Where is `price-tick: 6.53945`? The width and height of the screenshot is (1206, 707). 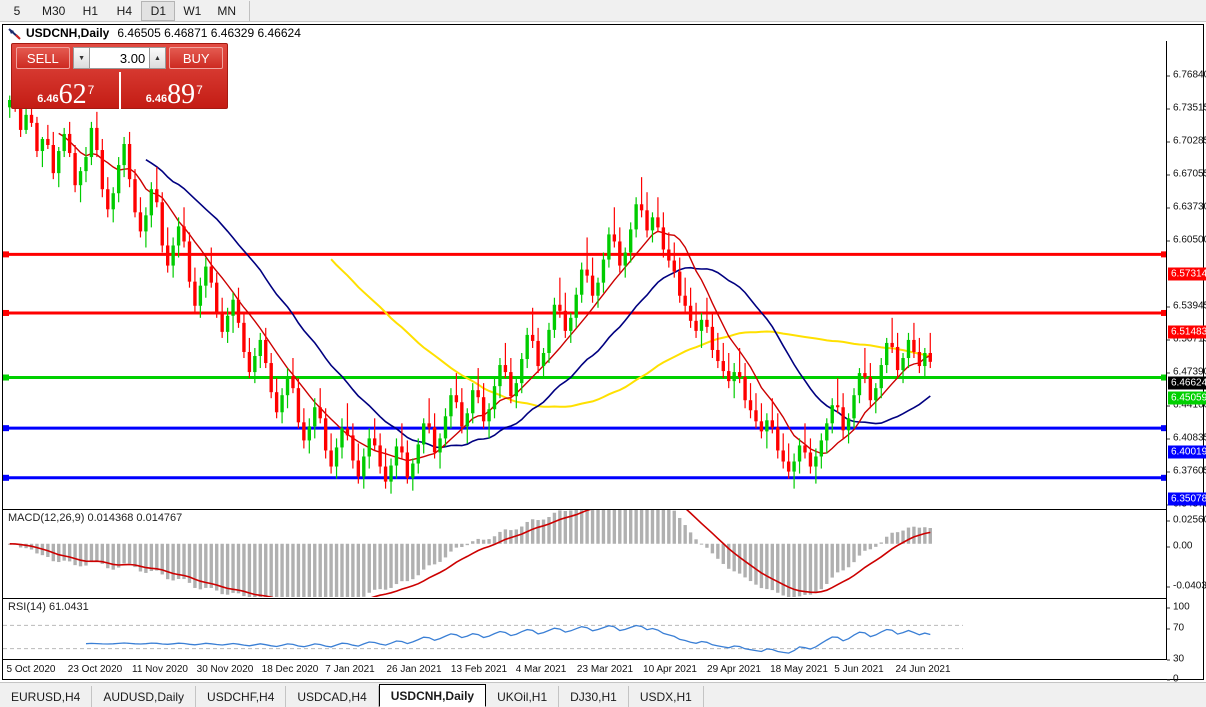 price-tick: 6.53945 is located at coordinates (1186, 306).